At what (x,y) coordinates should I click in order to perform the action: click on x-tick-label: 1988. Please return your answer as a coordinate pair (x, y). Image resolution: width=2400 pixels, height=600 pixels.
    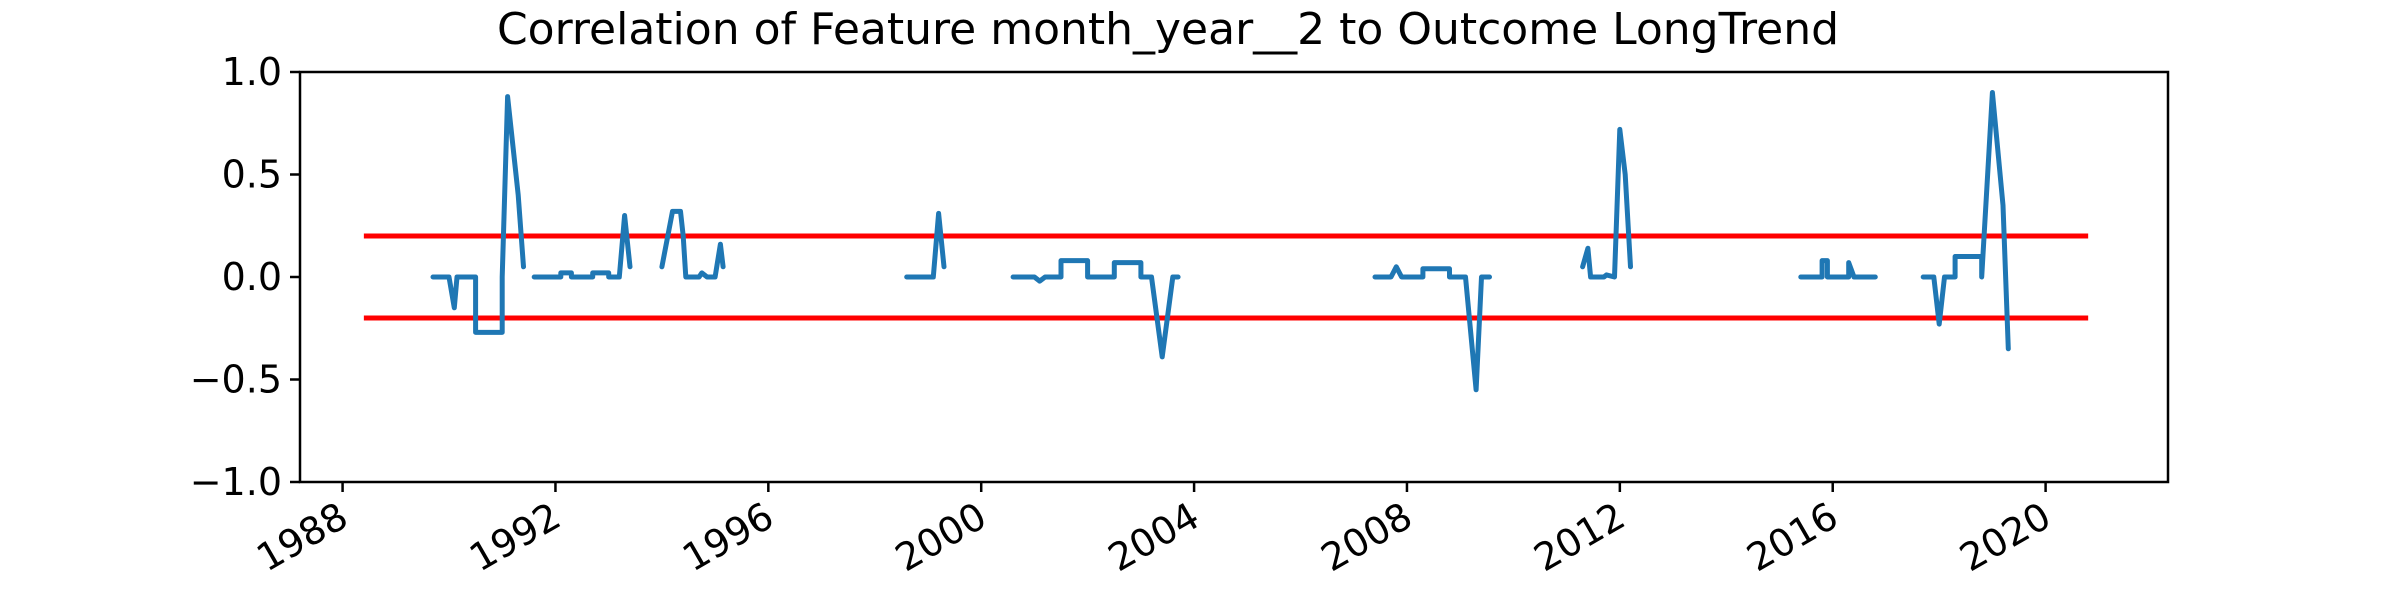
    Looking at the image, I should click on (302, 537).